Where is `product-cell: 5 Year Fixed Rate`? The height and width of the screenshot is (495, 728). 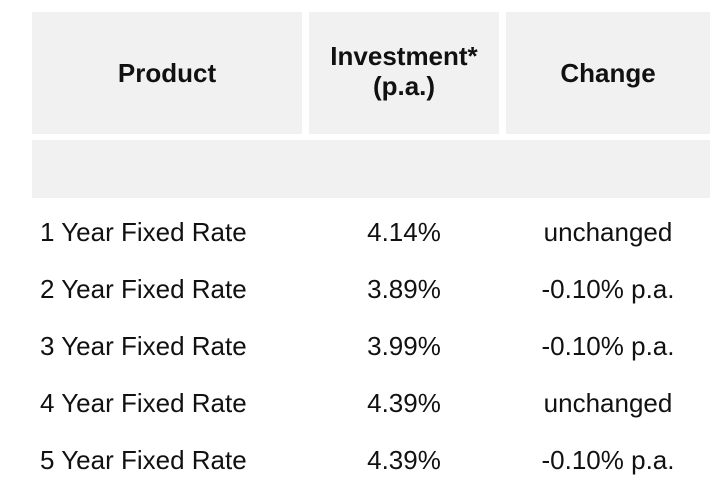
product-cell: 5 Year Fixed Rate is located at coordinates (143, 460).